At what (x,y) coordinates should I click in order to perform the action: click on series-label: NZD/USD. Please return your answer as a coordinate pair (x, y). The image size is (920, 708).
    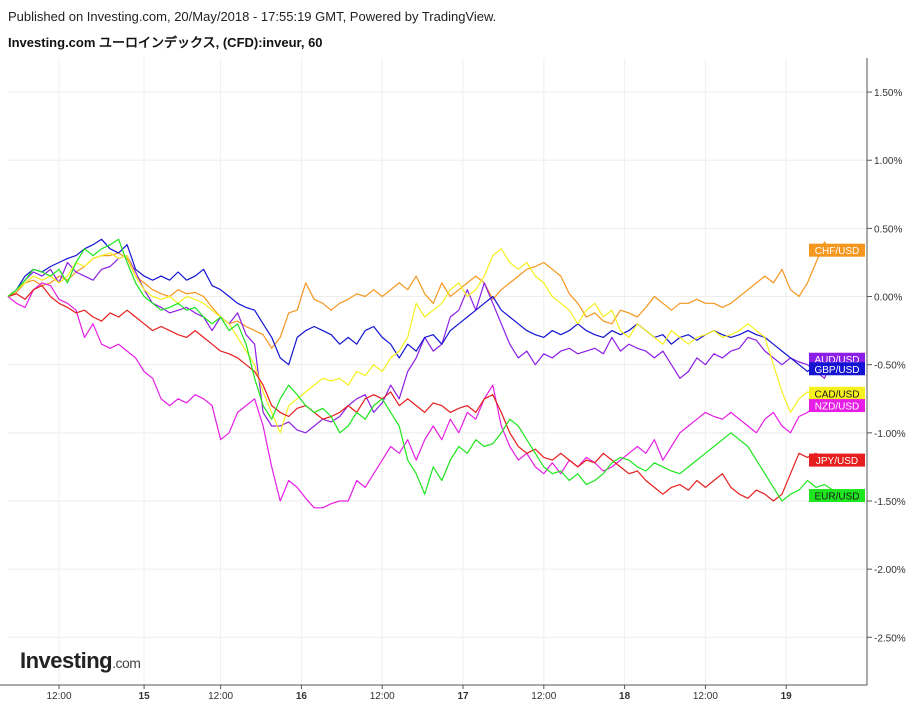
    Looking at the image, I should click on (837, 407).